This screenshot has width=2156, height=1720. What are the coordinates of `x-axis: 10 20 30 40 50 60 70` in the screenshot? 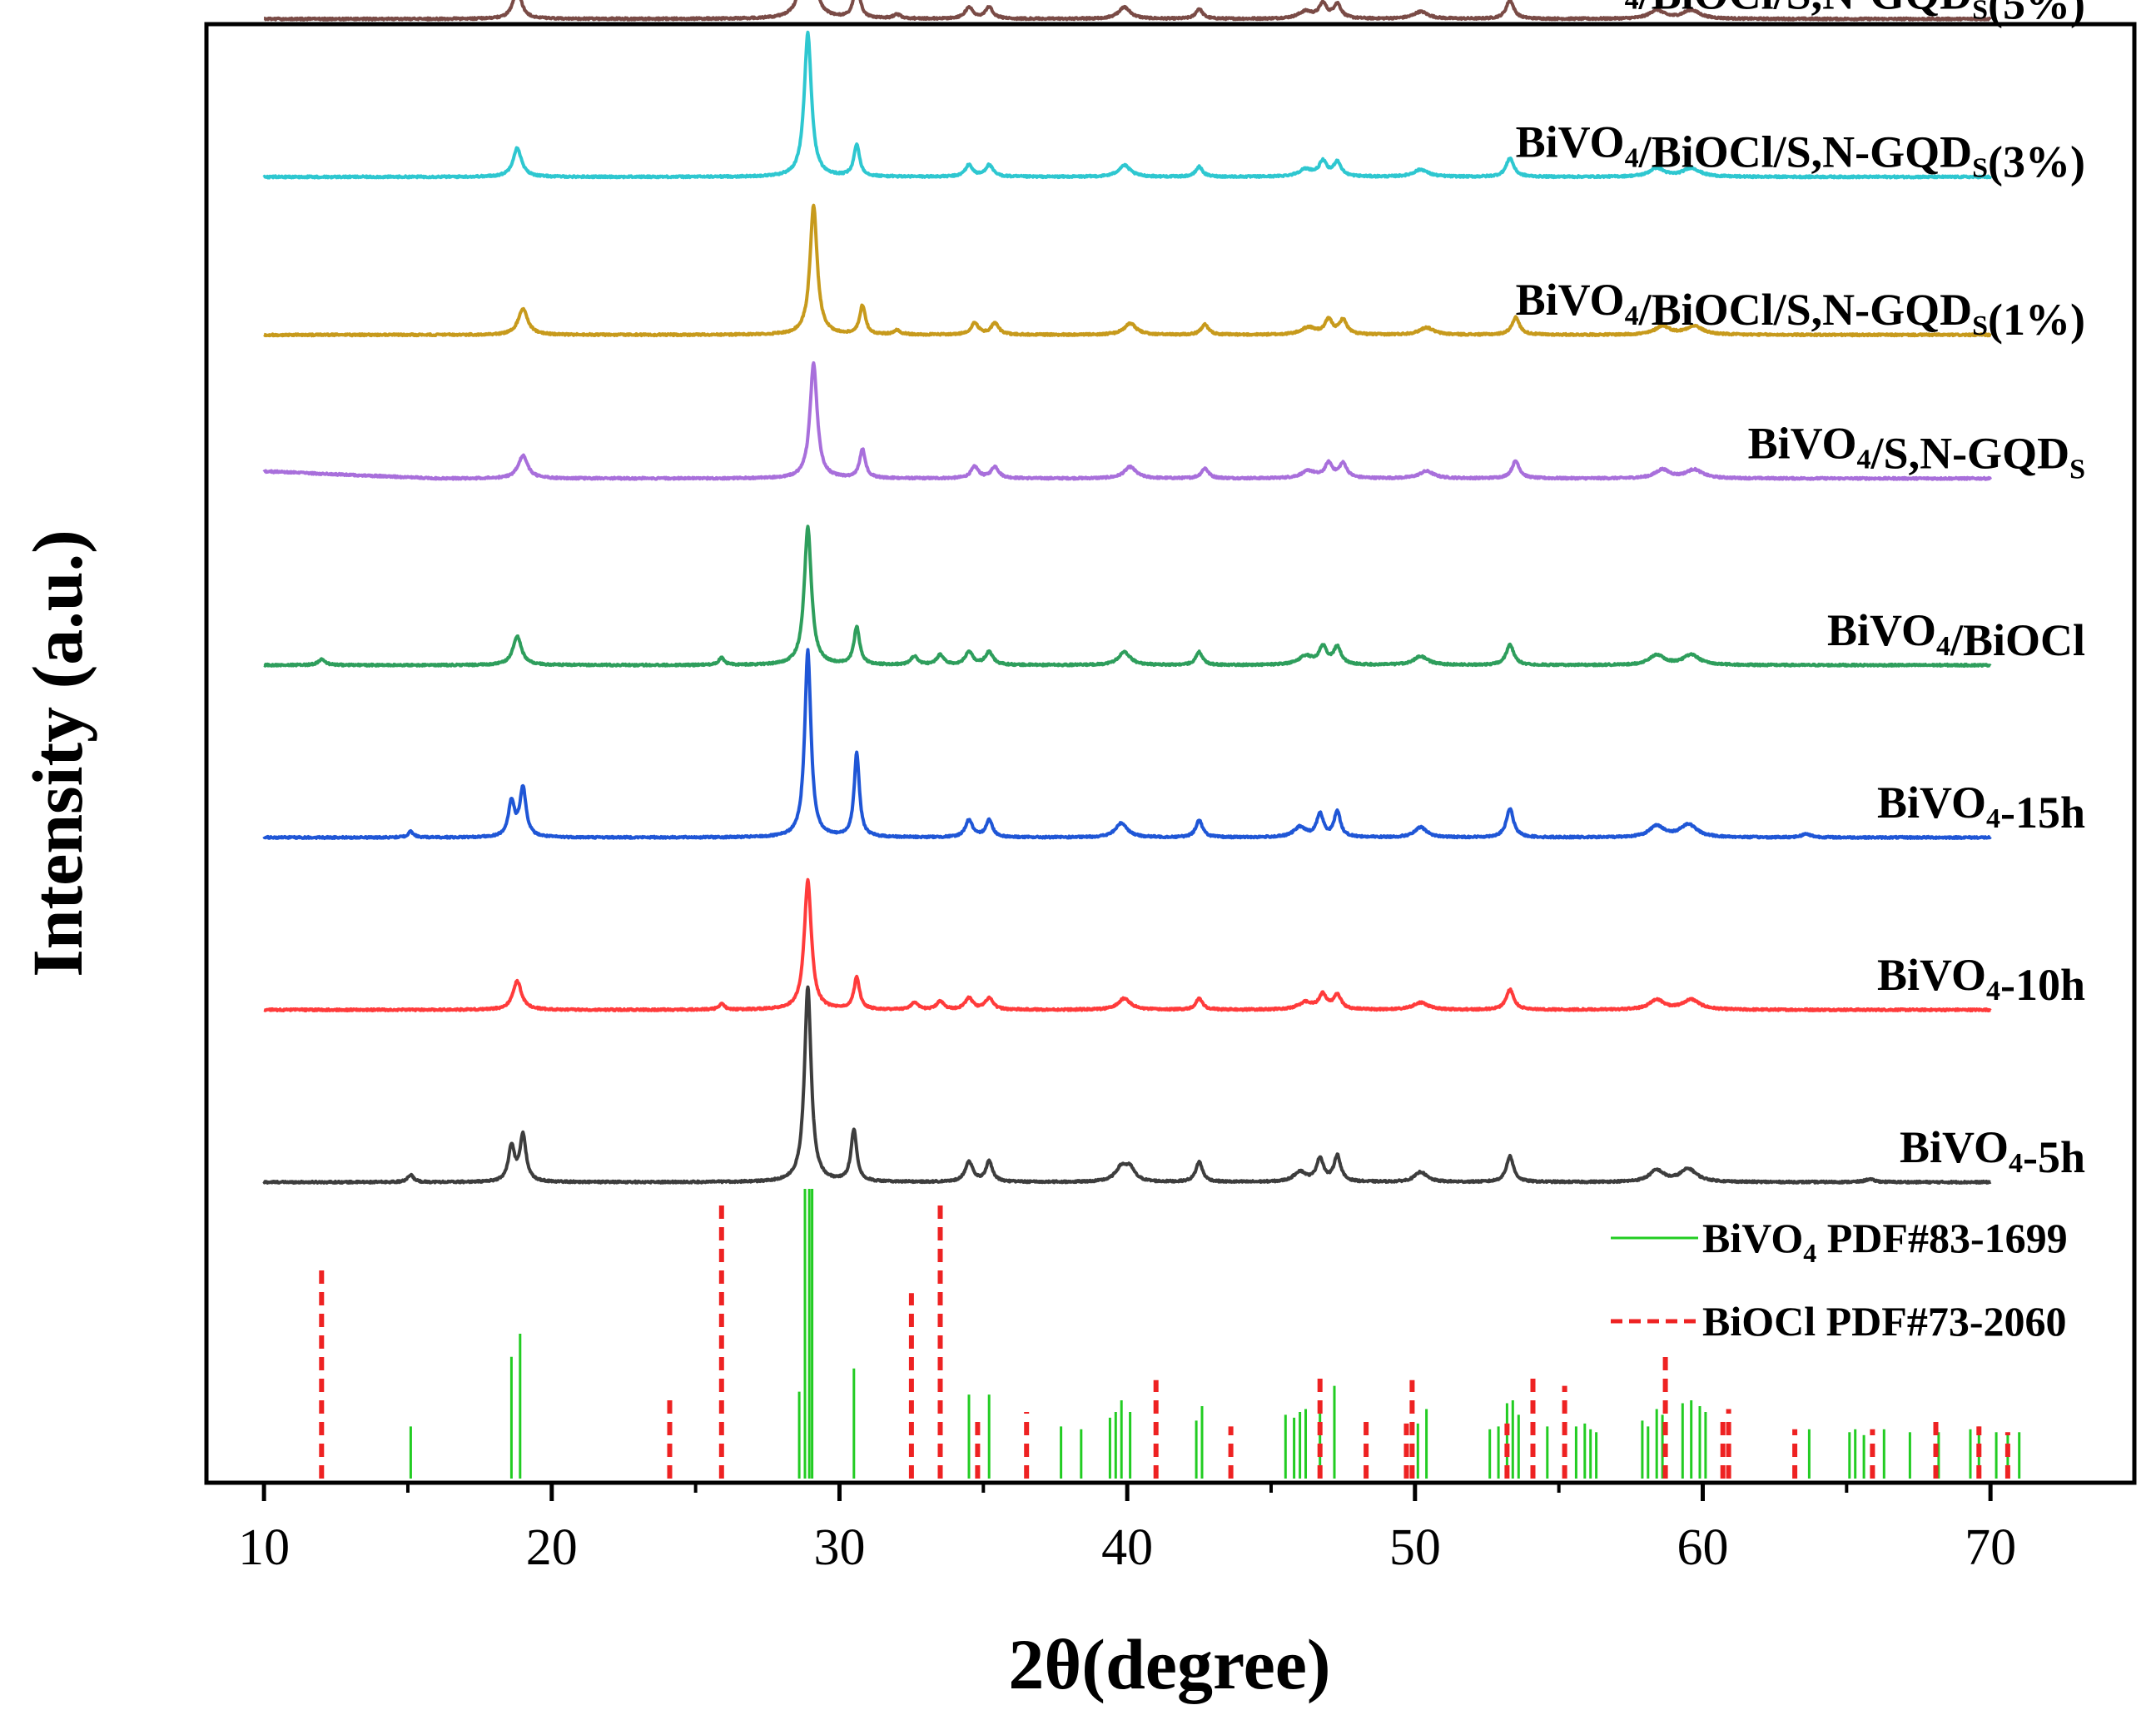 It's located at (1127, 1529).